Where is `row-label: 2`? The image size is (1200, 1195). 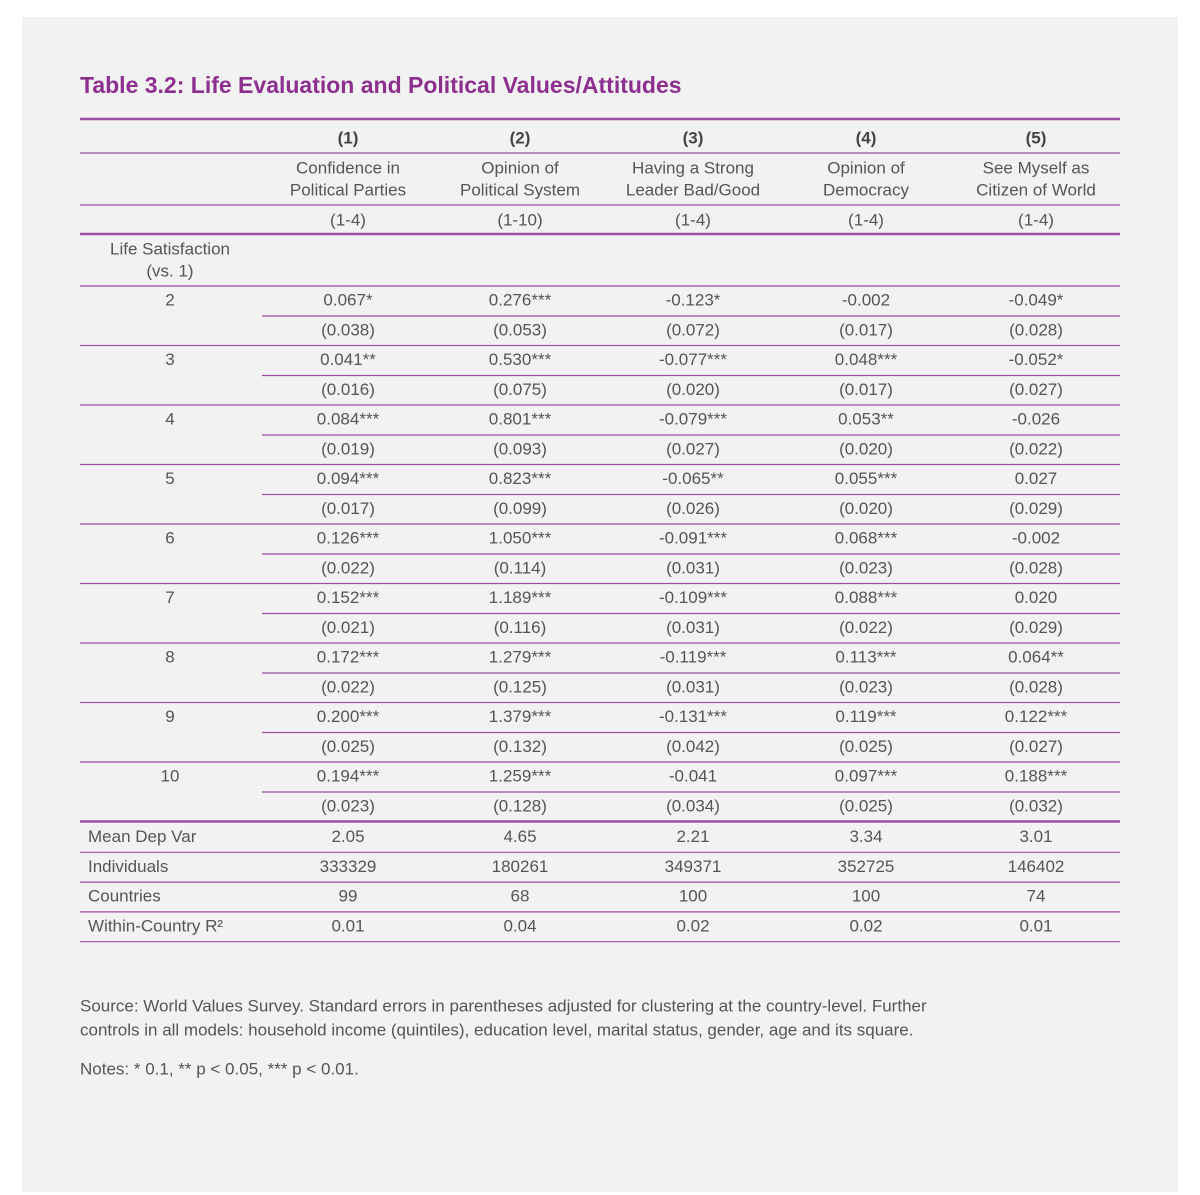 row-label: 2 is located at coordinates (169, 299).